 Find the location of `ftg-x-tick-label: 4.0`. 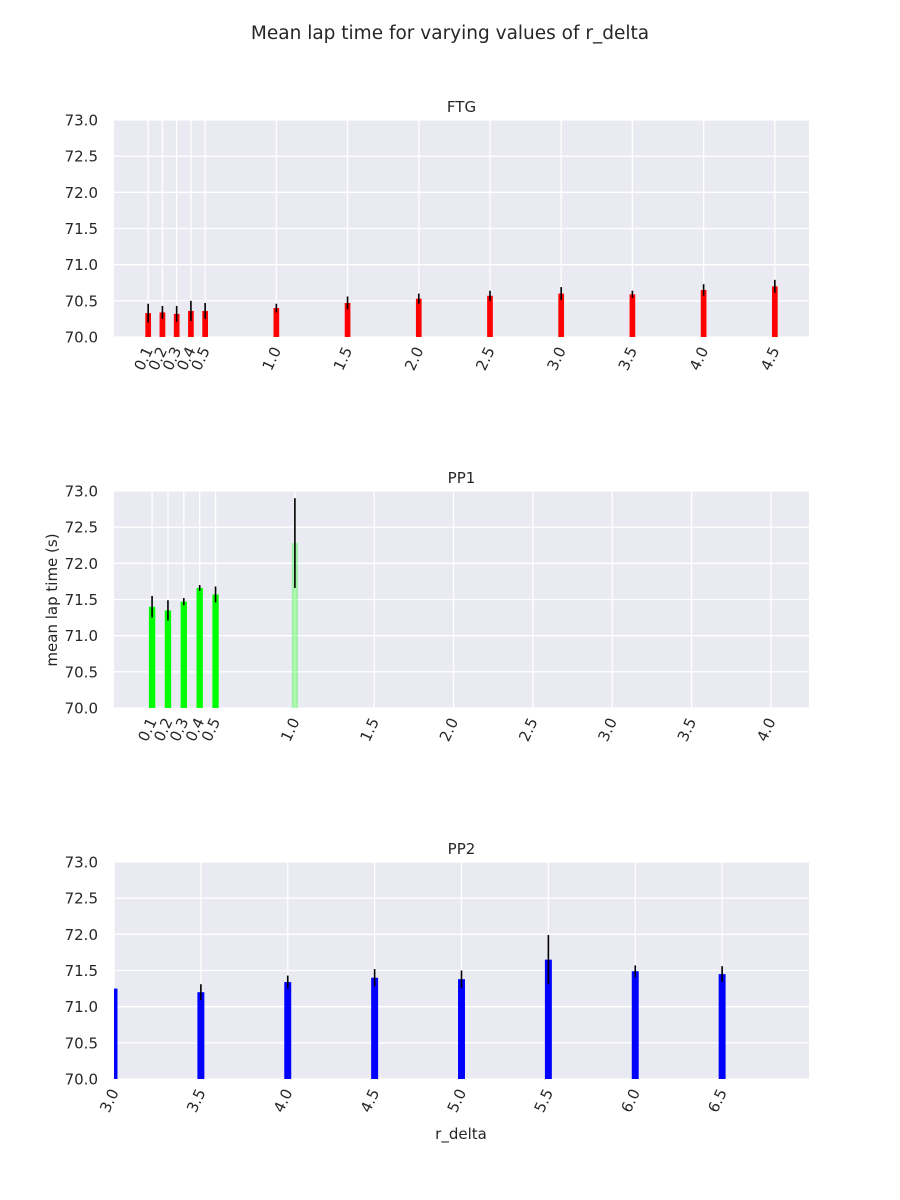

ftg-x-tick-label: 4.0 is located at coordinates (699, 358).